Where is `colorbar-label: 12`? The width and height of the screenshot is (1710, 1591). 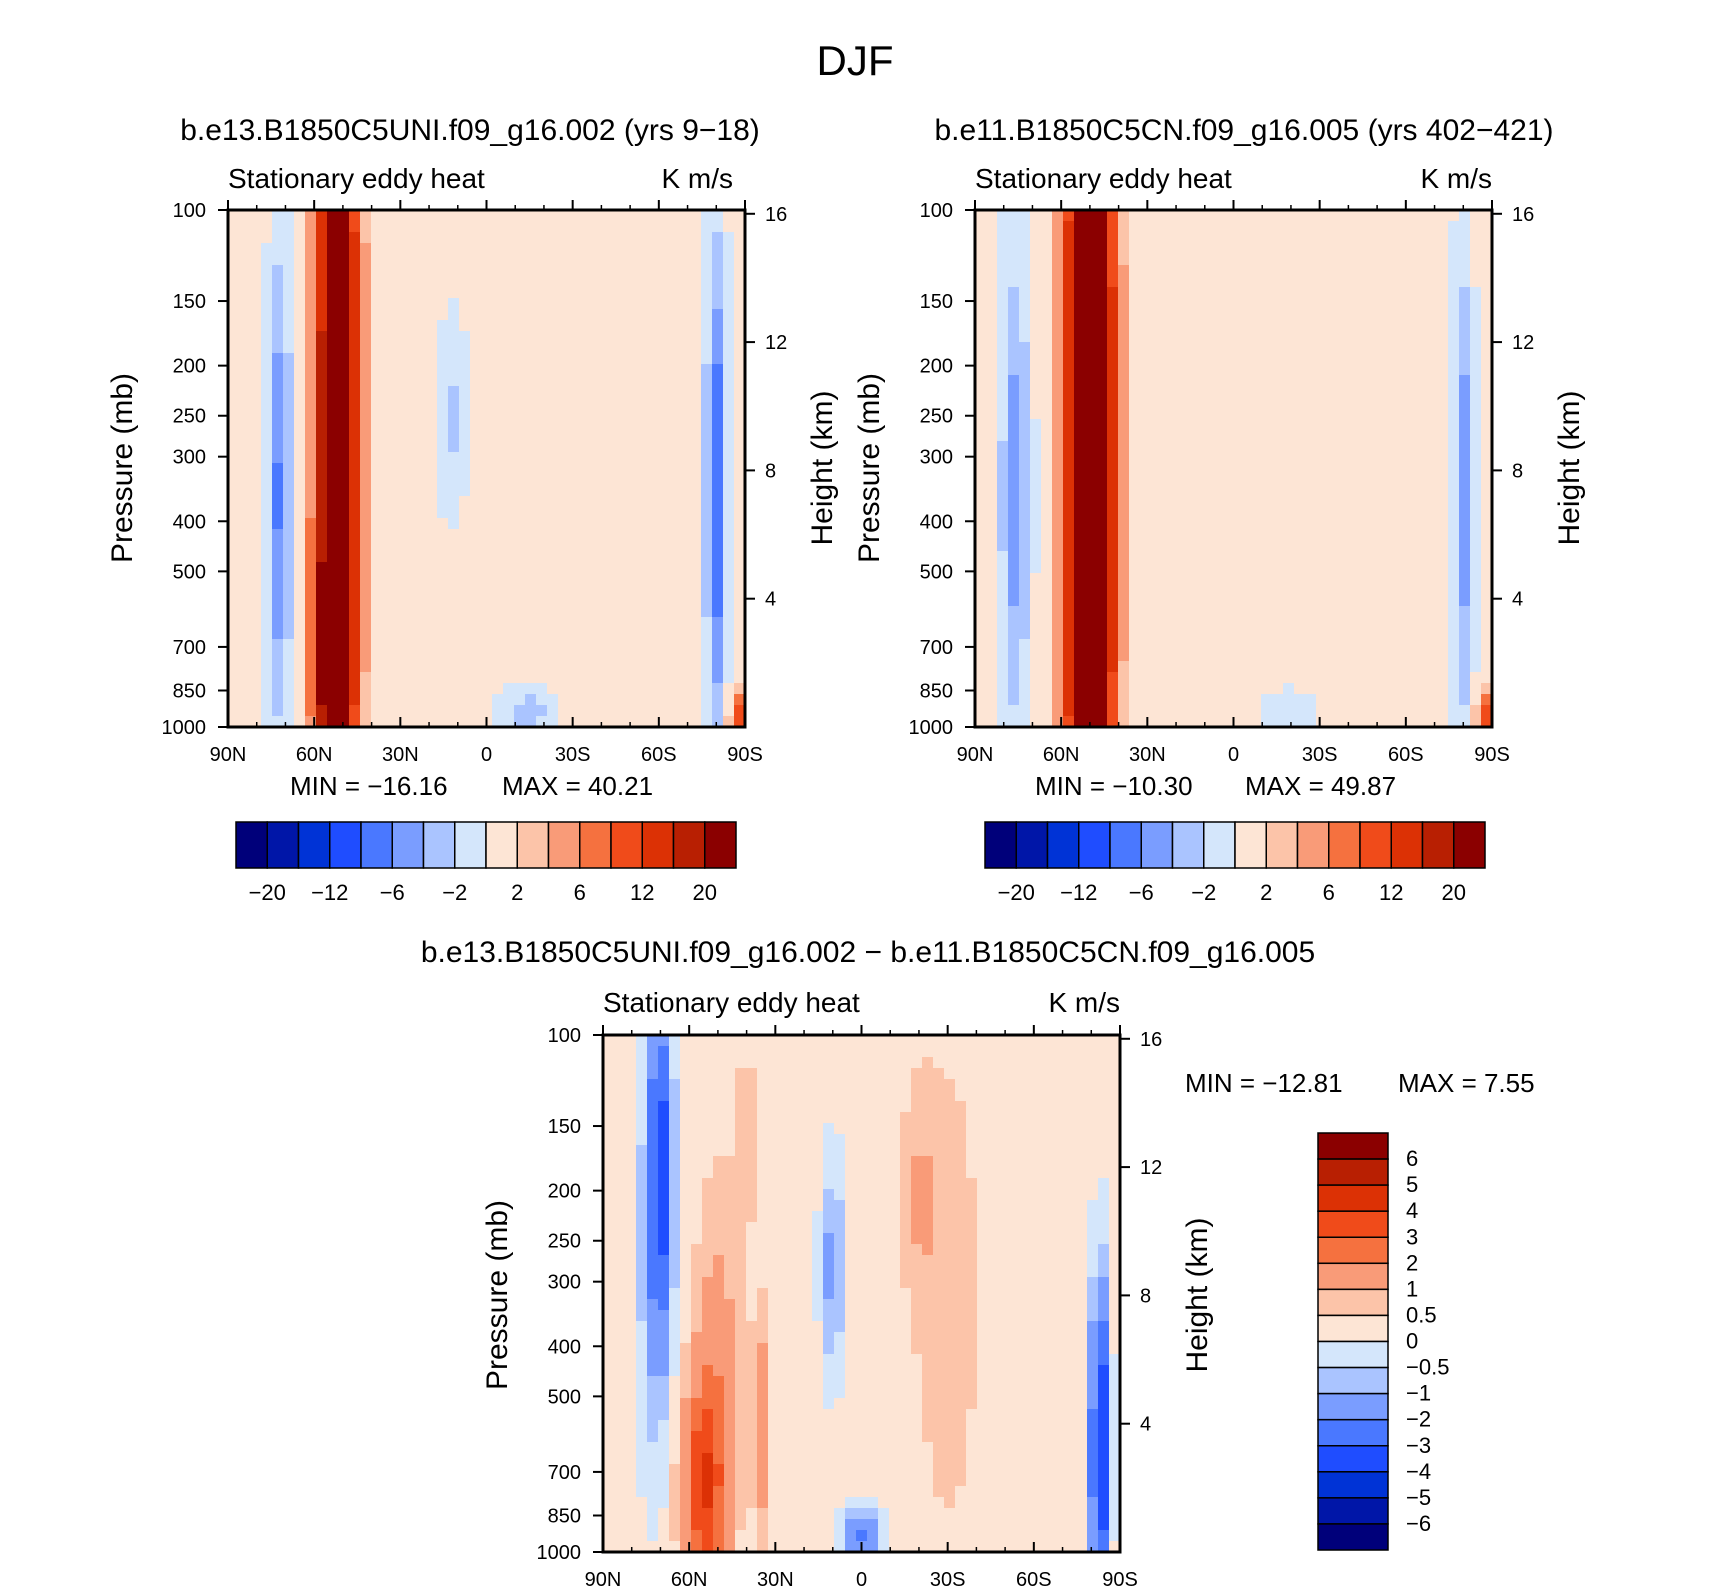
colorbar-label: 12 is located at coordinates (642, 892).